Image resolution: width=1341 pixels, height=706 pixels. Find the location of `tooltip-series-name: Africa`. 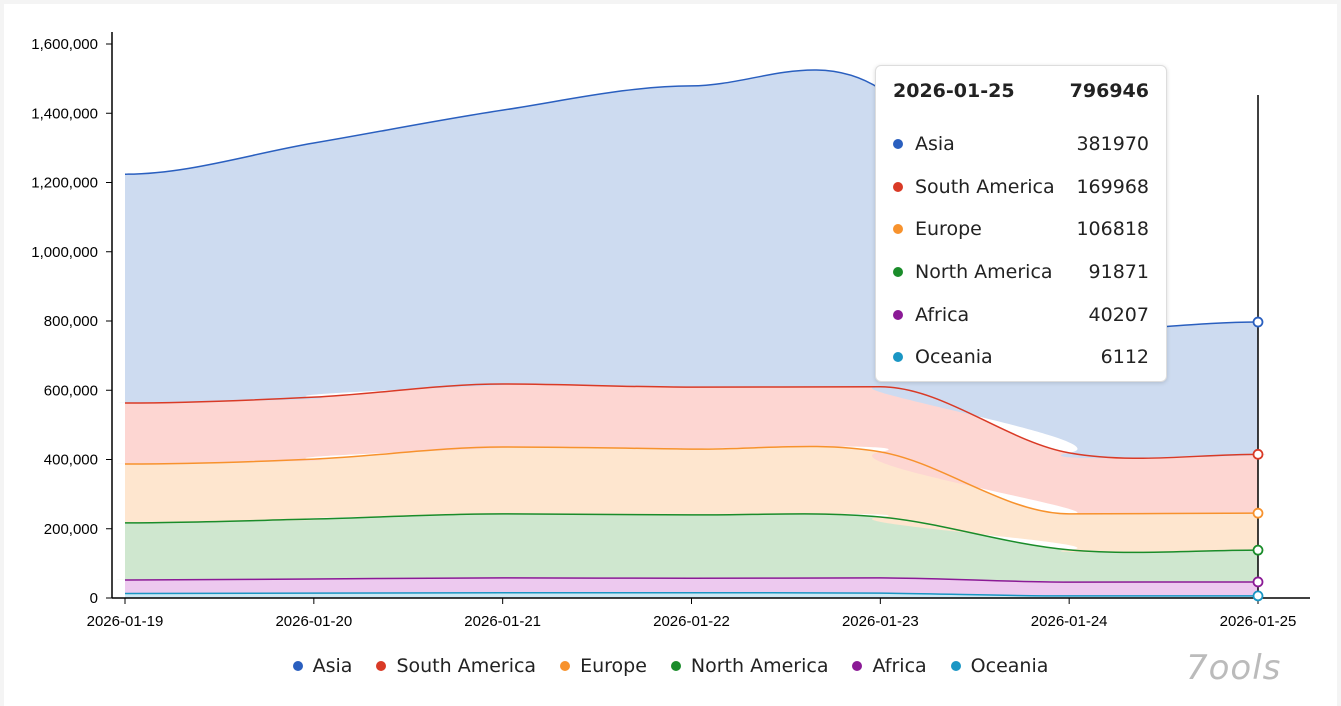

tooltip-series-name: Africa is located at coordinates (942, 314).